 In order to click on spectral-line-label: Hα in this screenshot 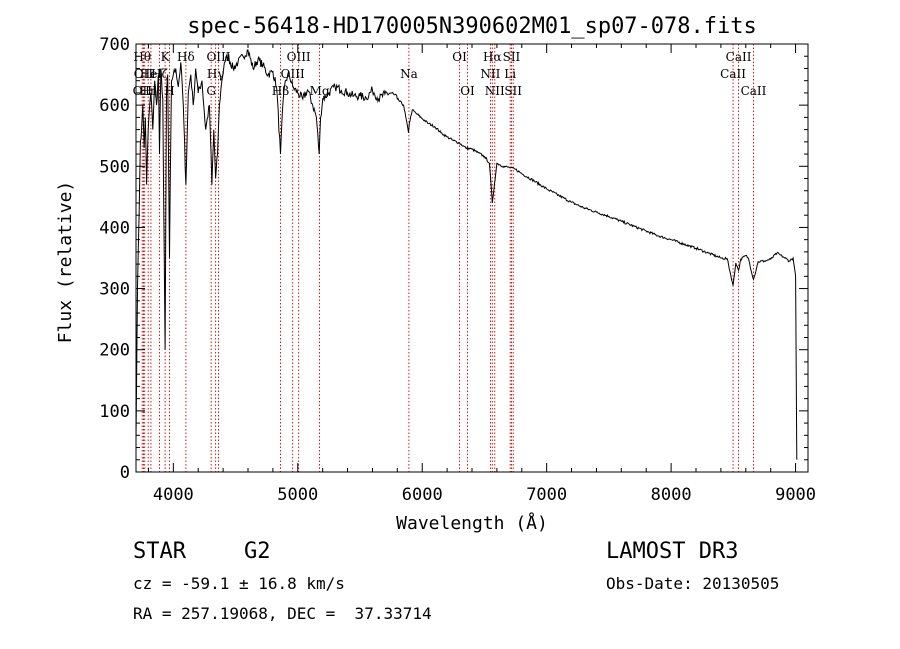, I will do `click(492, 57)`.